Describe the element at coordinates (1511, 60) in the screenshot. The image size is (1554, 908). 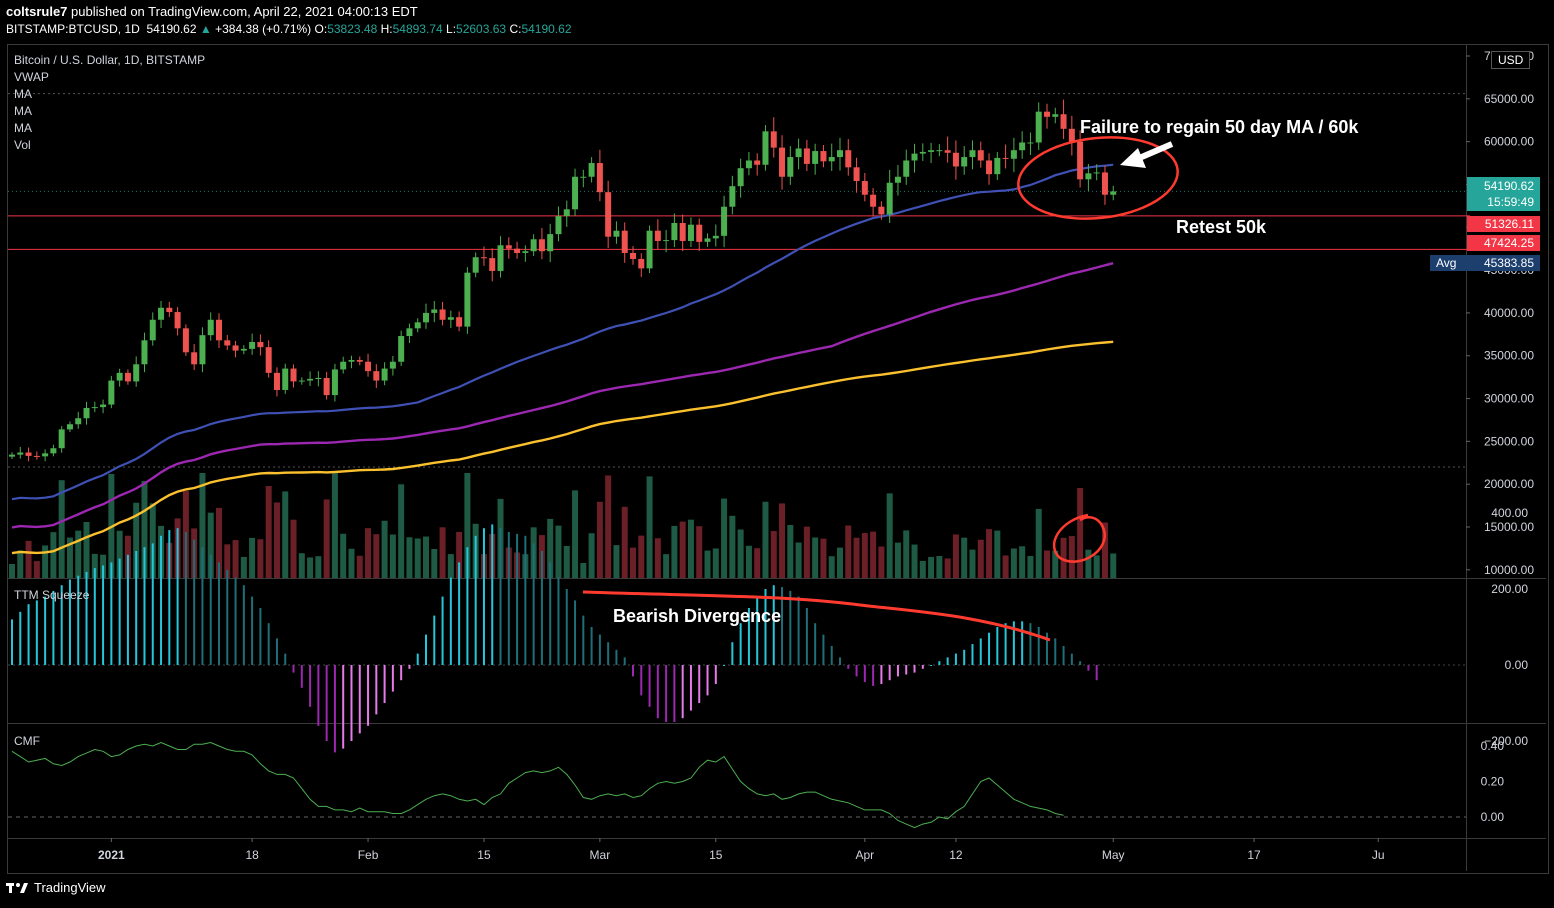
I see `currency-button: USD` at that location.